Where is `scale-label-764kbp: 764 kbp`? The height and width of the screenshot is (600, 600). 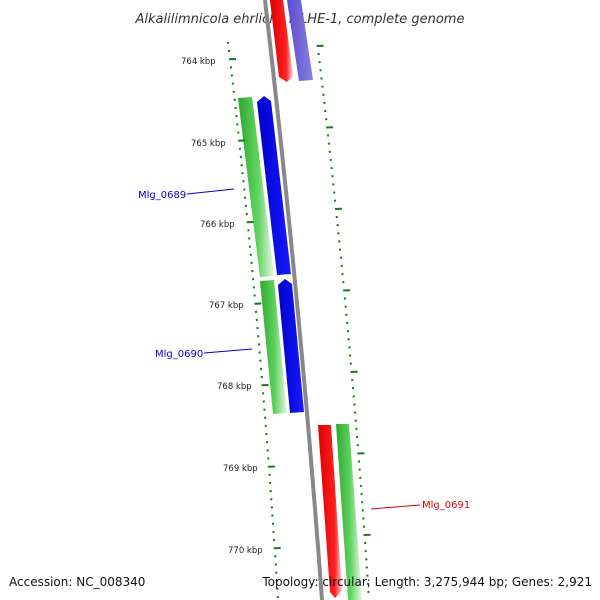
scale-label-764kbp: 764 kbp is located at coordinates (198, 62).